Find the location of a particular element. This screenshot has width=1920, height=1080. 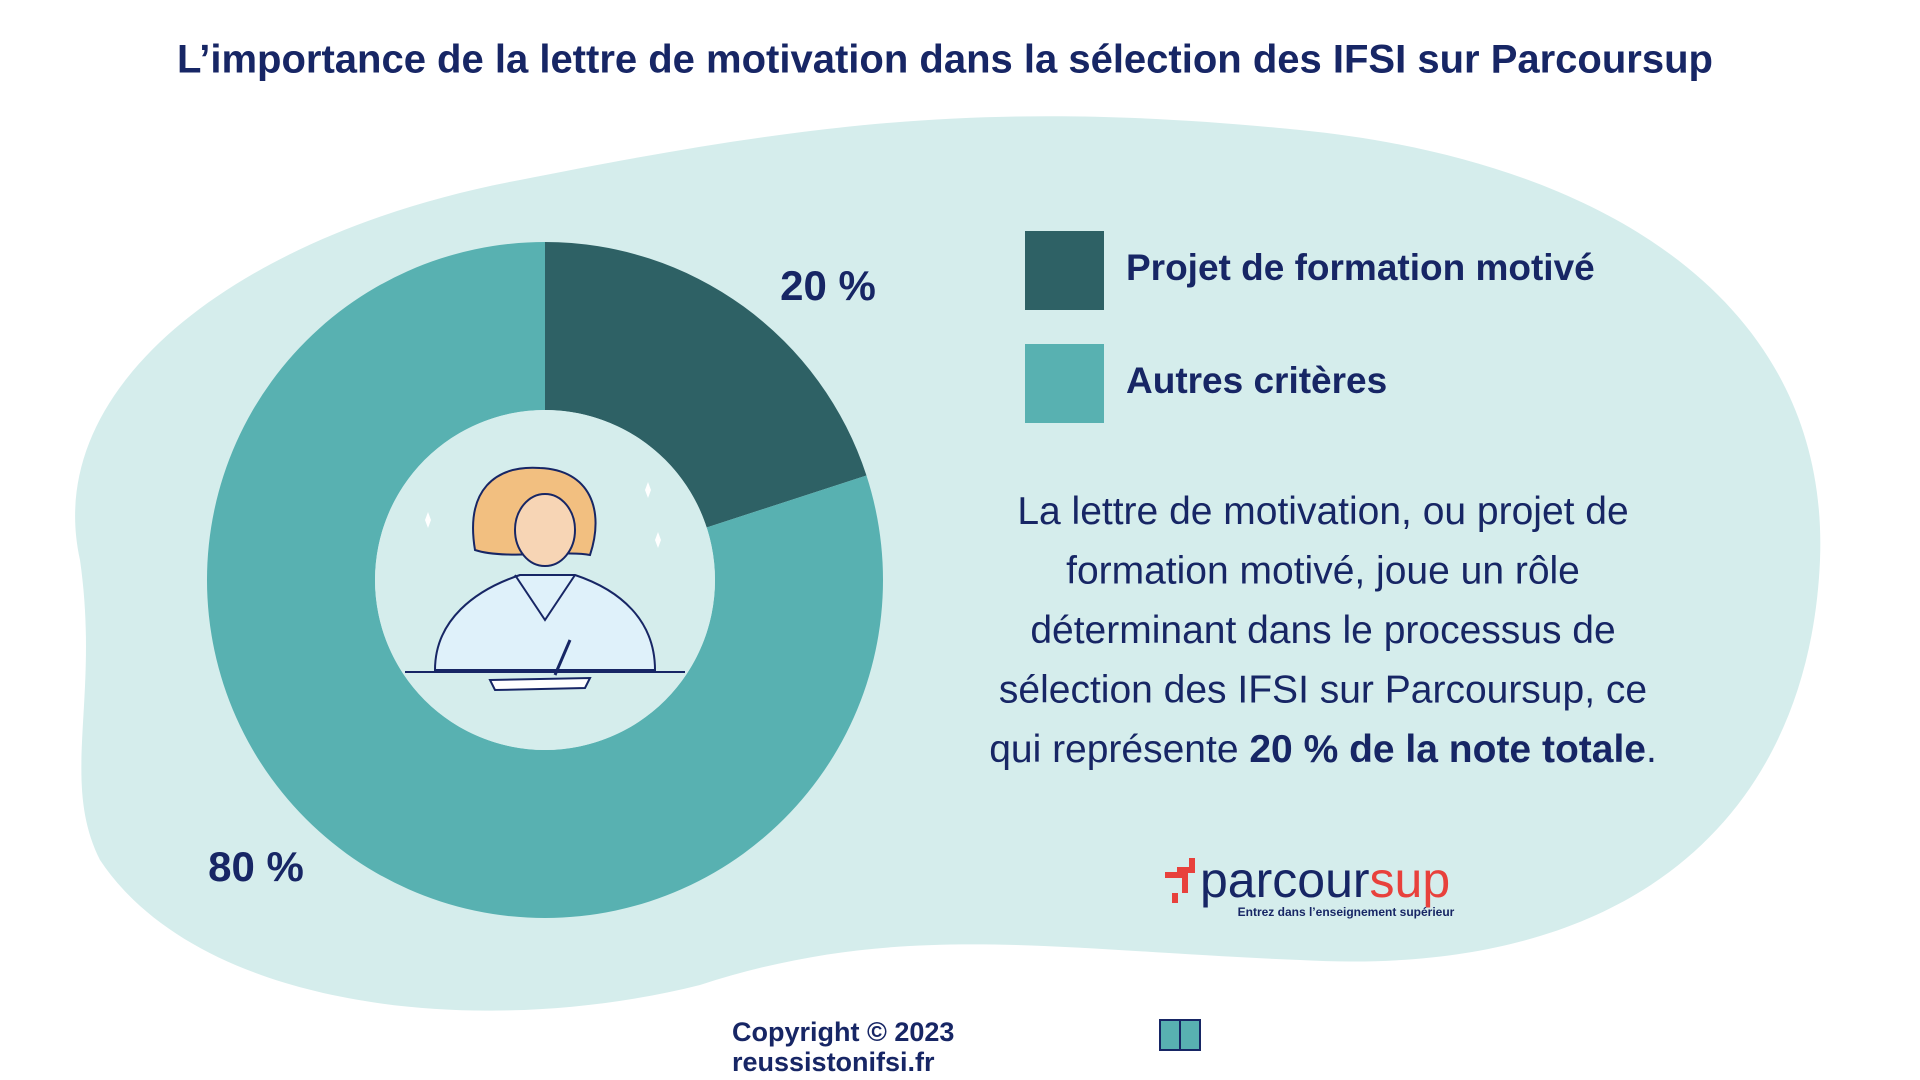

logo-name-part: parcour is located at coordinates (1285, 880).